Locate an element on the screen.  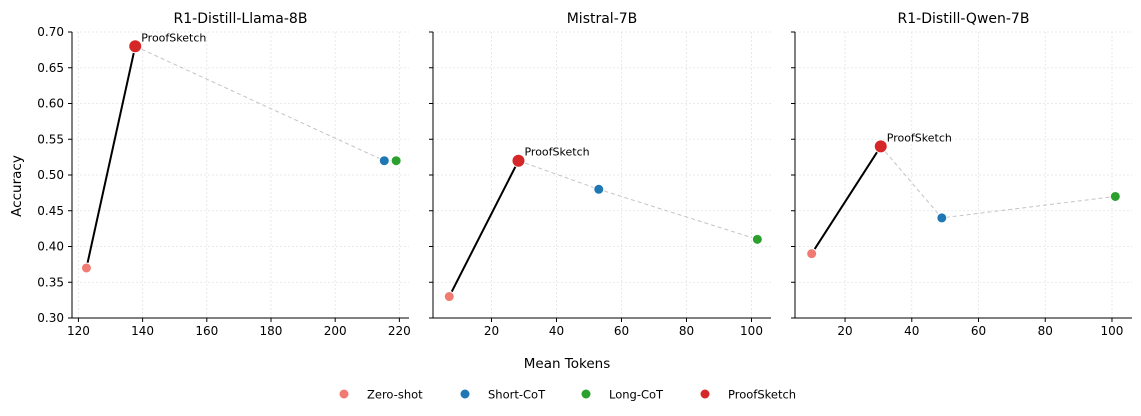
x-tick-label: 120 is located at coordinates (78, 331).